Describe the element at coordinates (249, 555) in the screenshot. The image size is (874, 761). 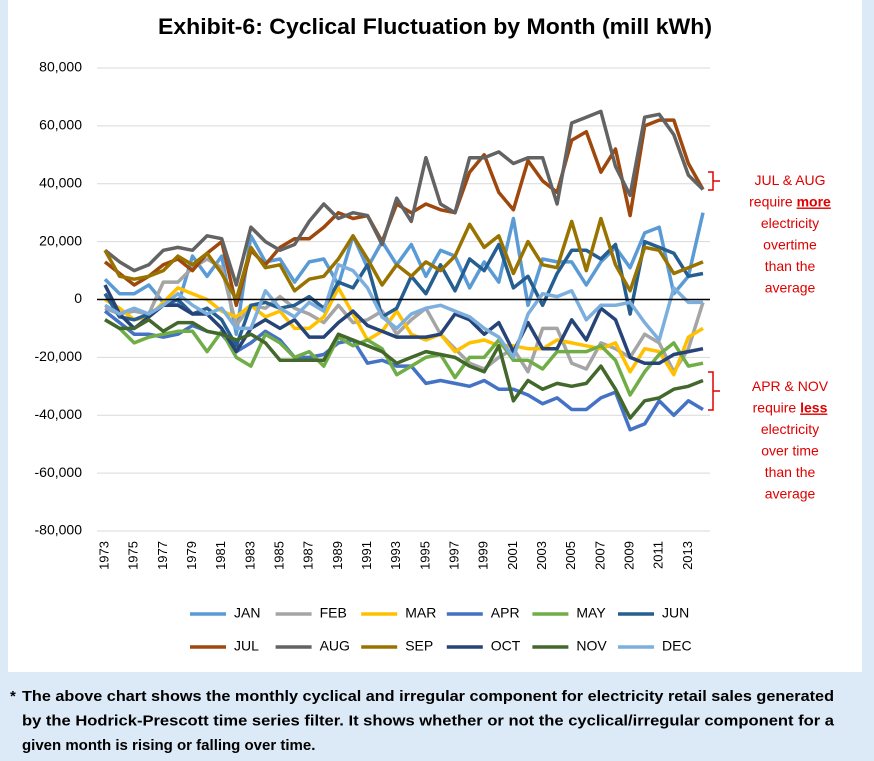
I see `x-tick-label: 1983` at that location.